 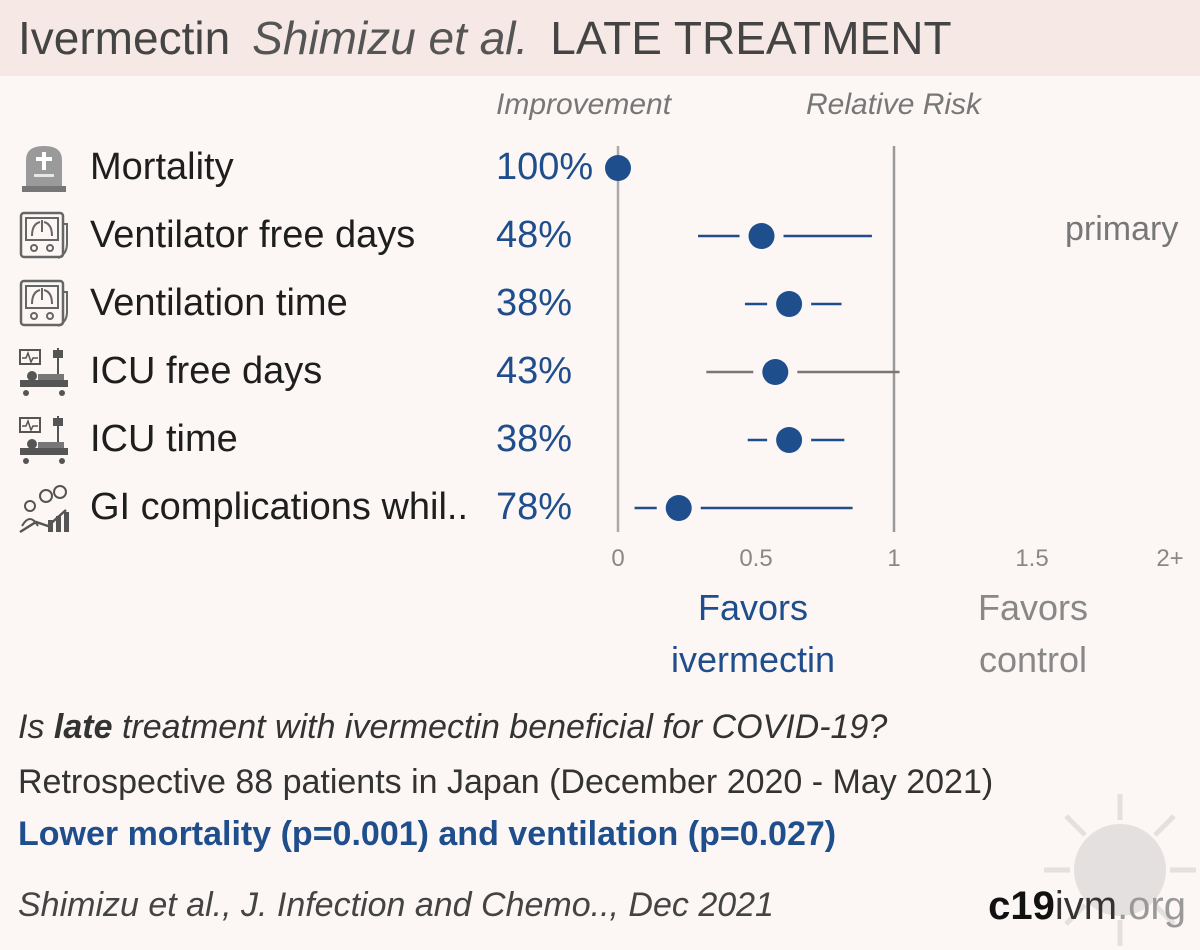 What do you see at coordinates (44, 508) in the screenshot?
I see `progression-icon` at bounding box center [44, 508].